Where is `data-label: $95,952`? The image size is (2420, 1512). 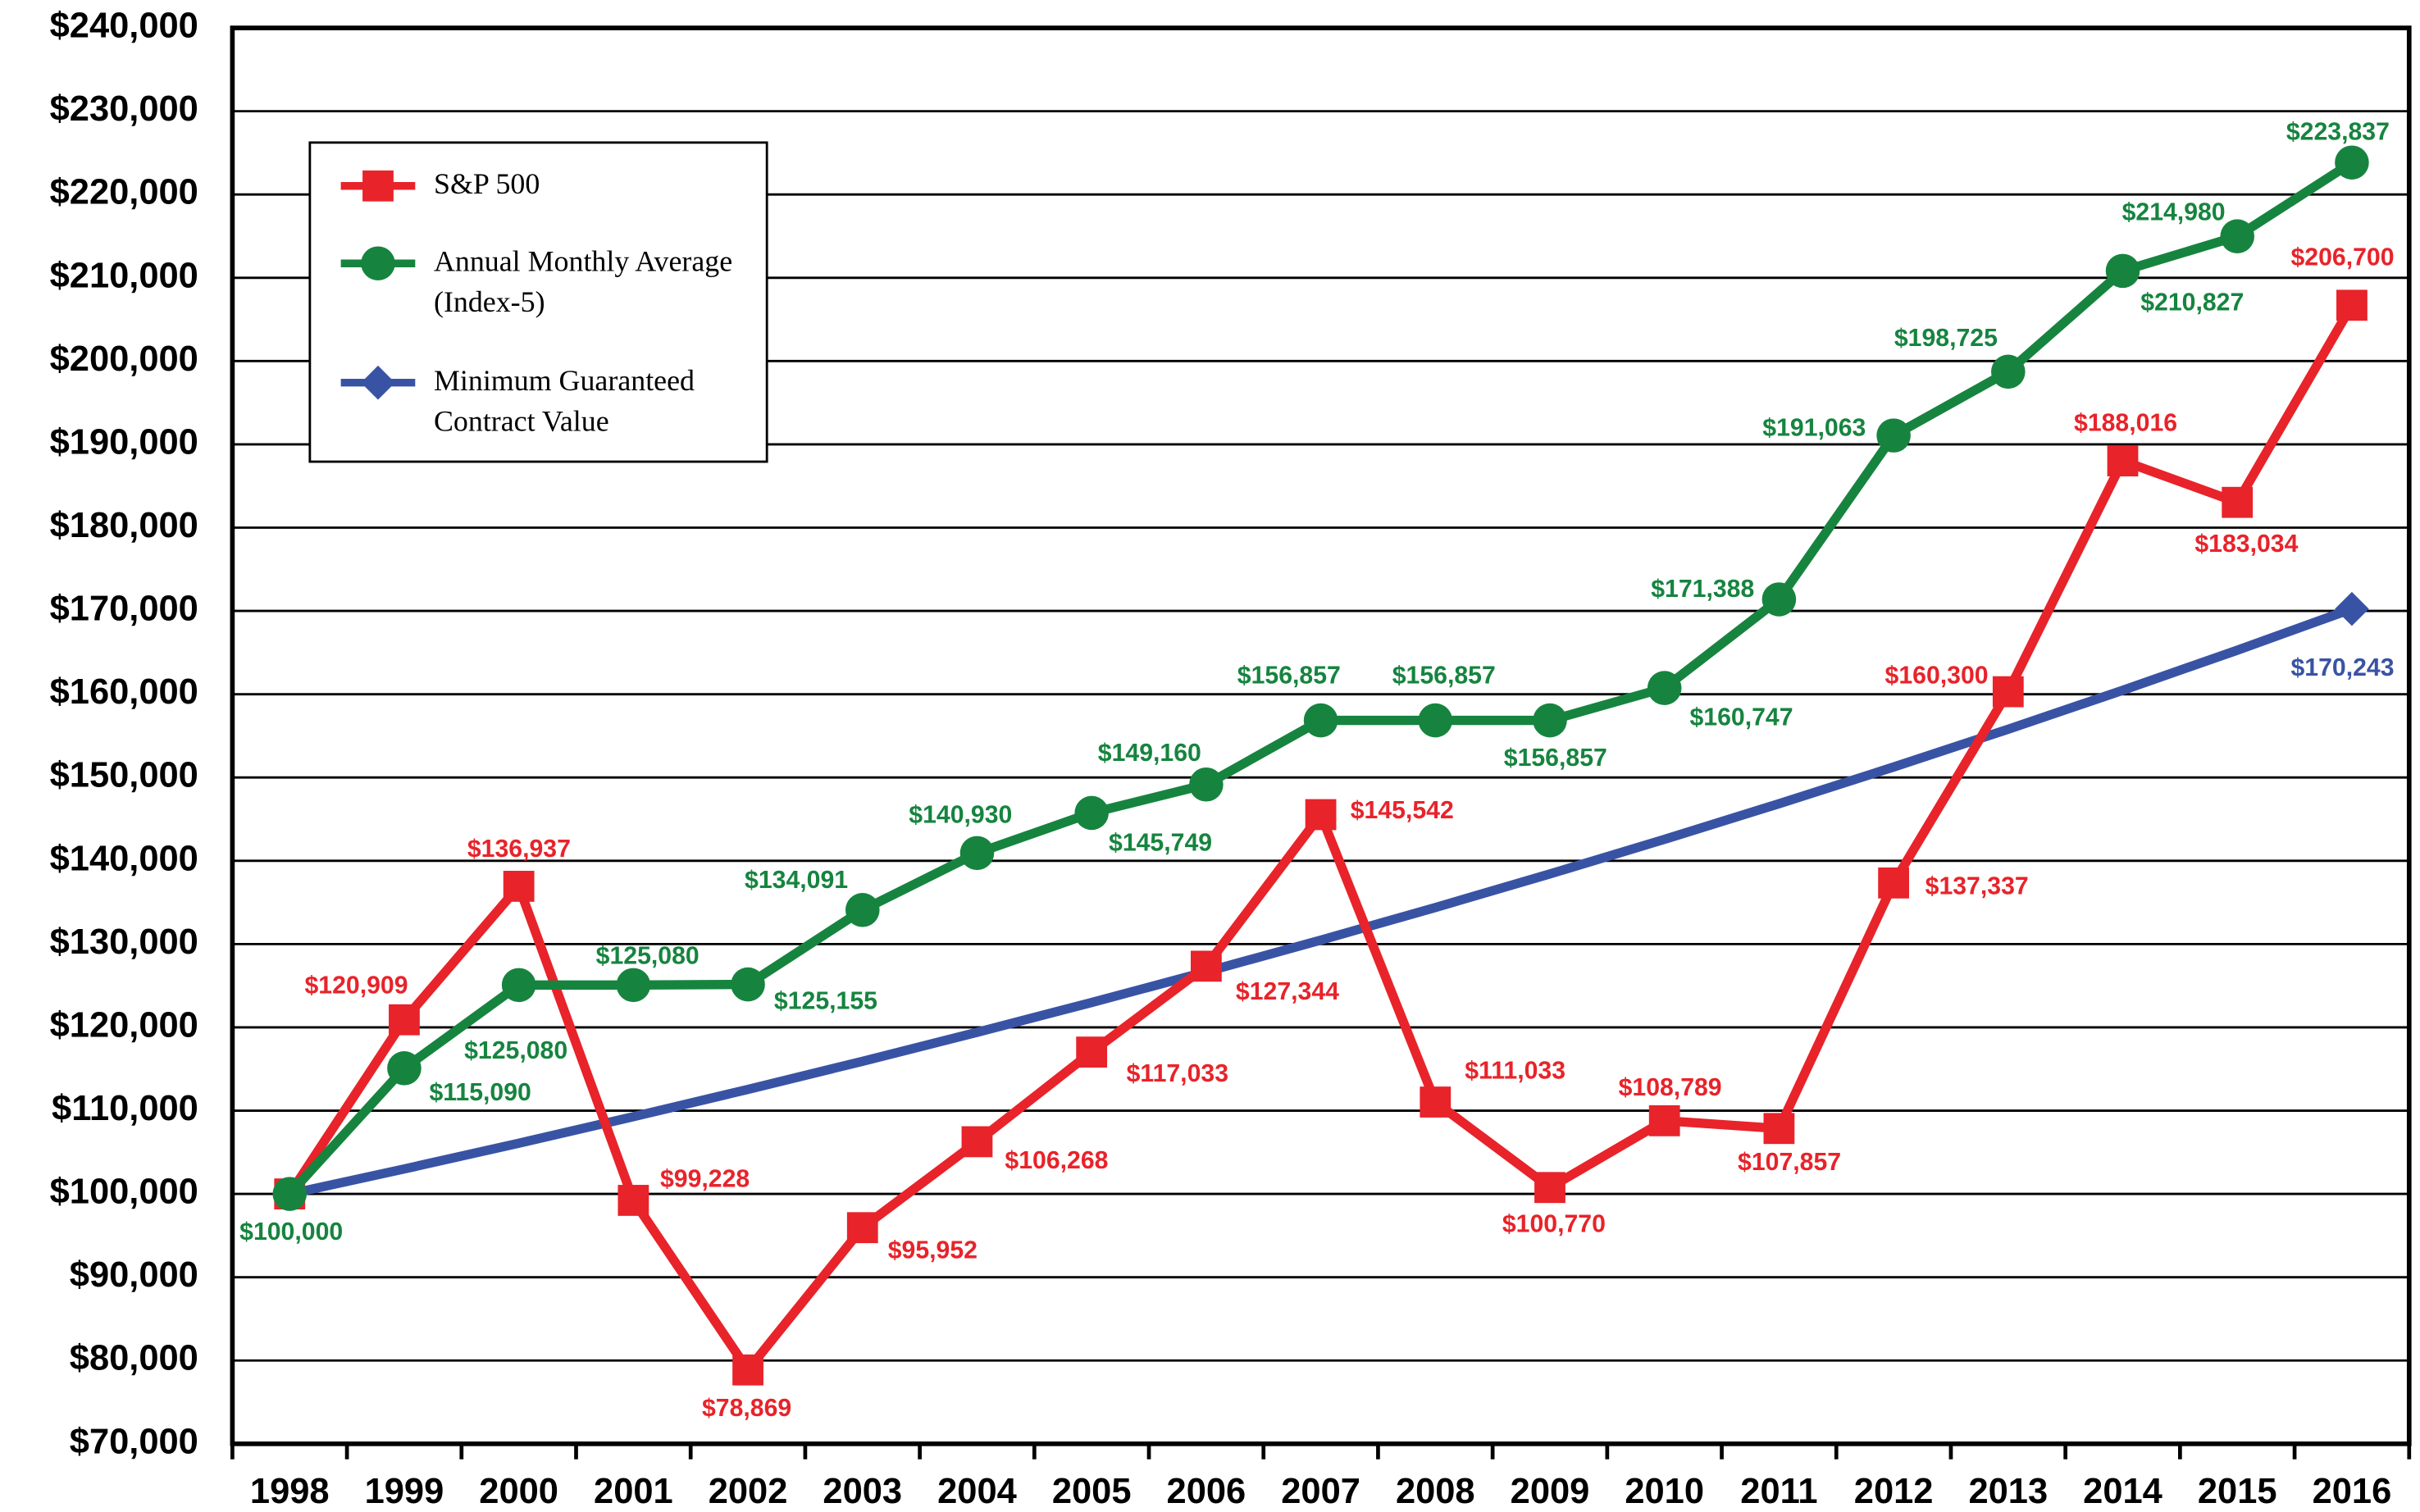 data-label: $95,952 is located at coordinates (933, 1250).